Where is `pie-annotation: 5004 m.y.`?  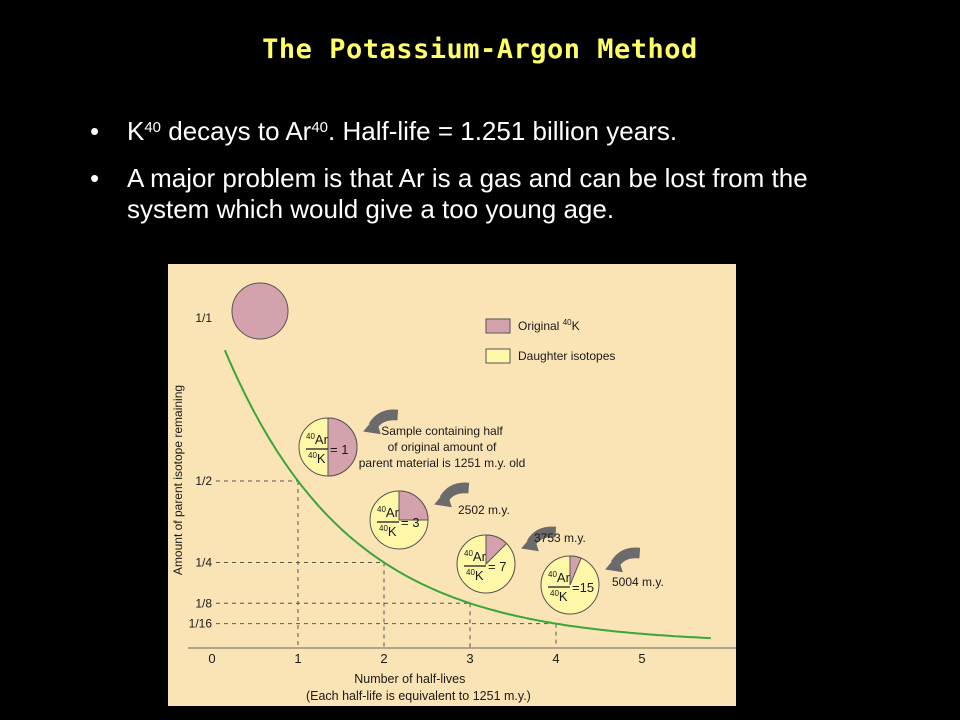
pie-annotation: 5004 m.y. is located at coordinates (638, 582).